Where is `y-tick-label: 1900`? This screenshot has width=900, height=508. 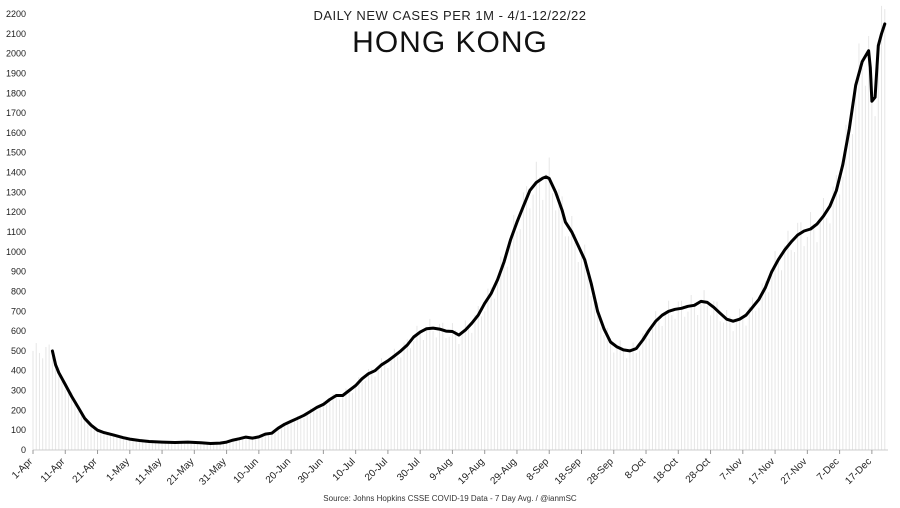 y-tick-label: 1900 is located at coordinates (16, 73).